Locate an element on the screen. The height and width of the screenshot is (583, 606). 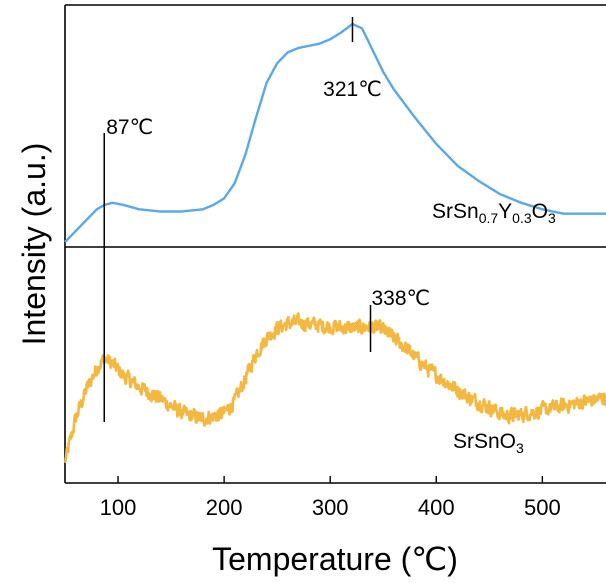
series-label-text: Y is located at coordinates (505, 211).